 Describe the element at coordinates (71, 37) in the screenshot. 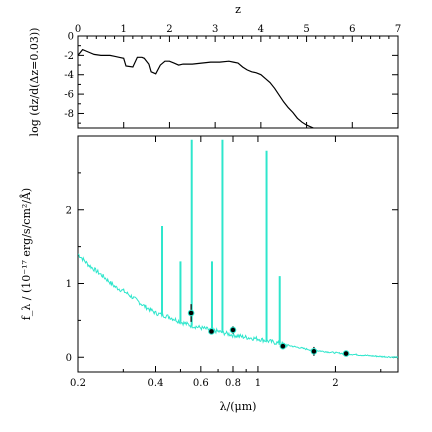

I see `top-ytick-label: 0` at that location.